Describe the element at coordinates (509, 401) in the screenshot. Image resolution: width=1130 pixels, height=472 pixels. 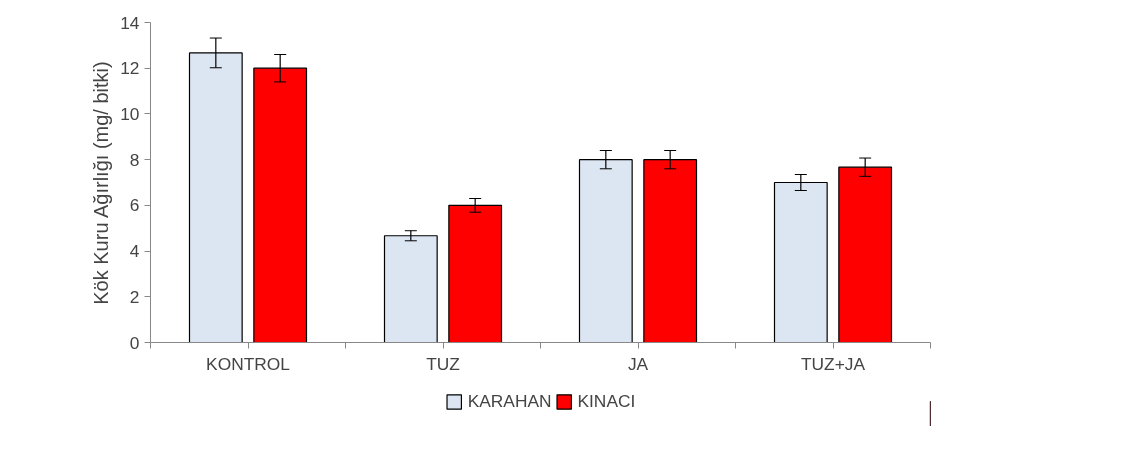
I see `legend-label: KARAHAN` at that location.